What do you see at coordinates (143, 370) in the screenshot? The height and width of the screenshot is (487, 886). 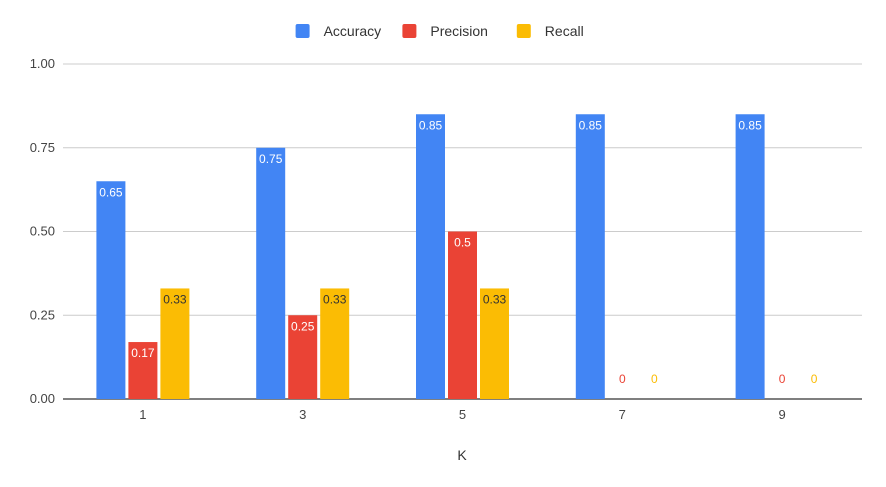 I see `bar-precision-k1` at bounding box center [143, 370].